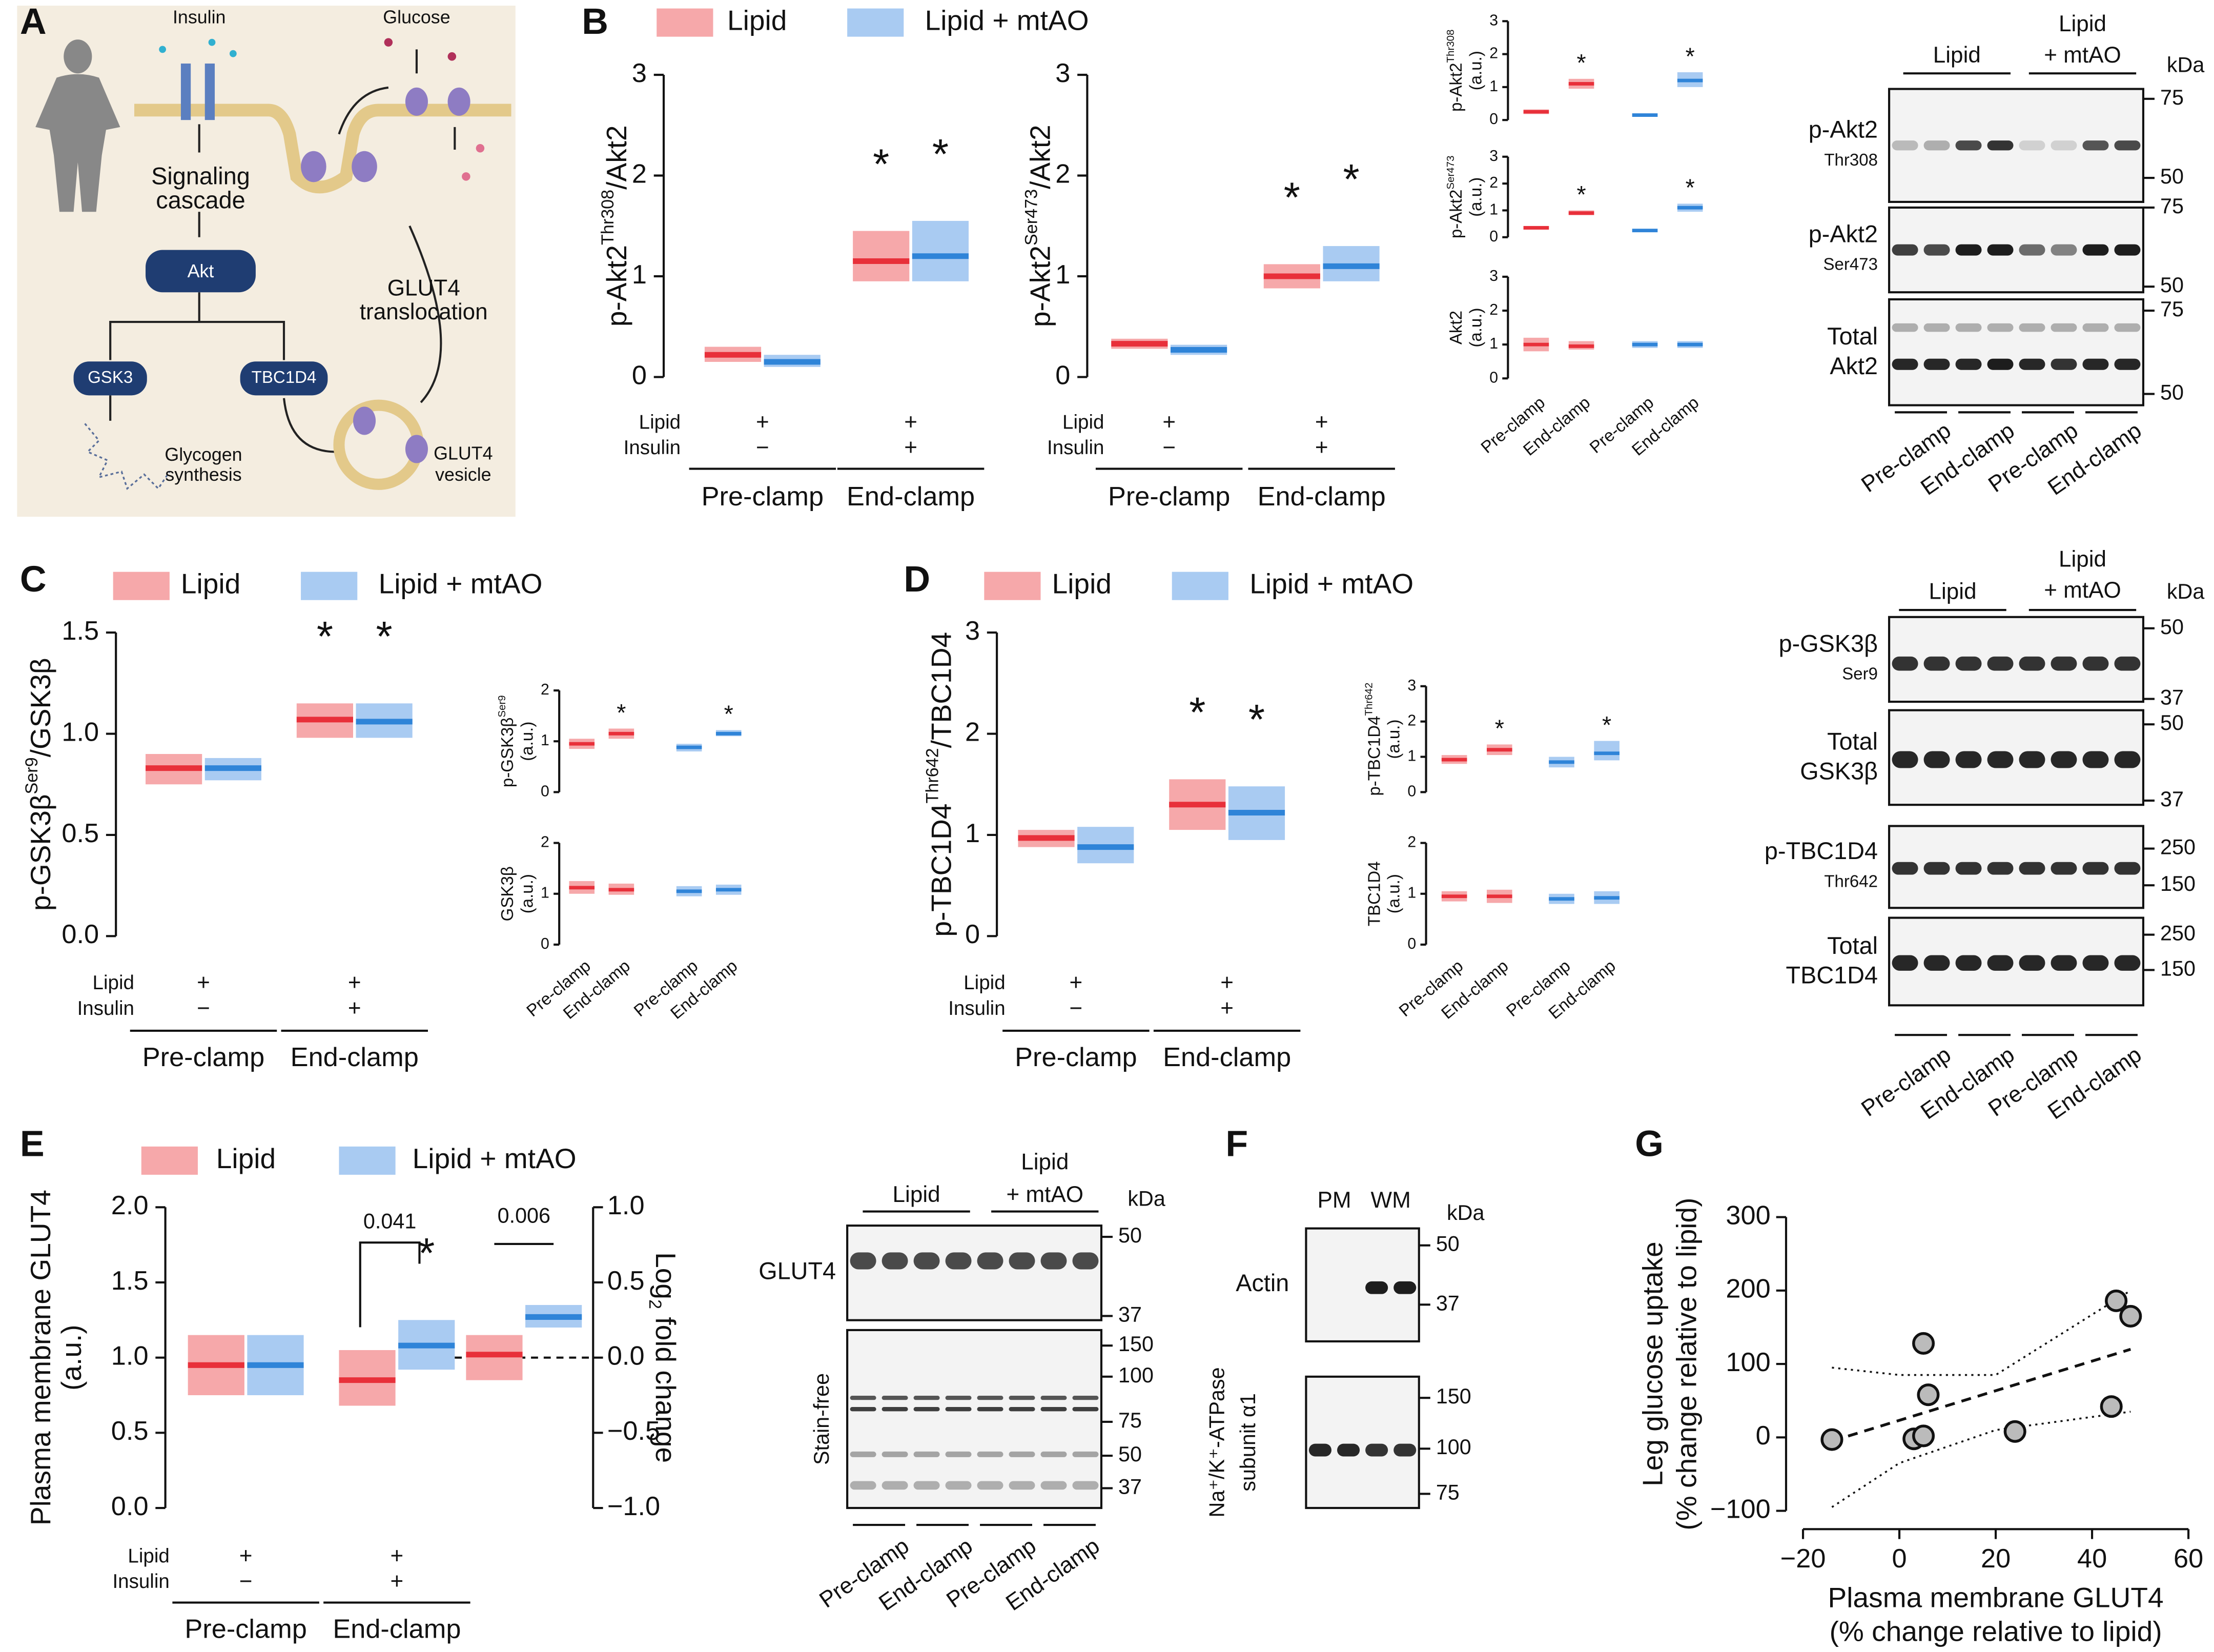 This screenshot has height=1652, width=2214. What do you see at coordinates (666, 1386) in the screenshot?
I see `y2-axis-label-part: fold change` at bounding box center [666, 1386].